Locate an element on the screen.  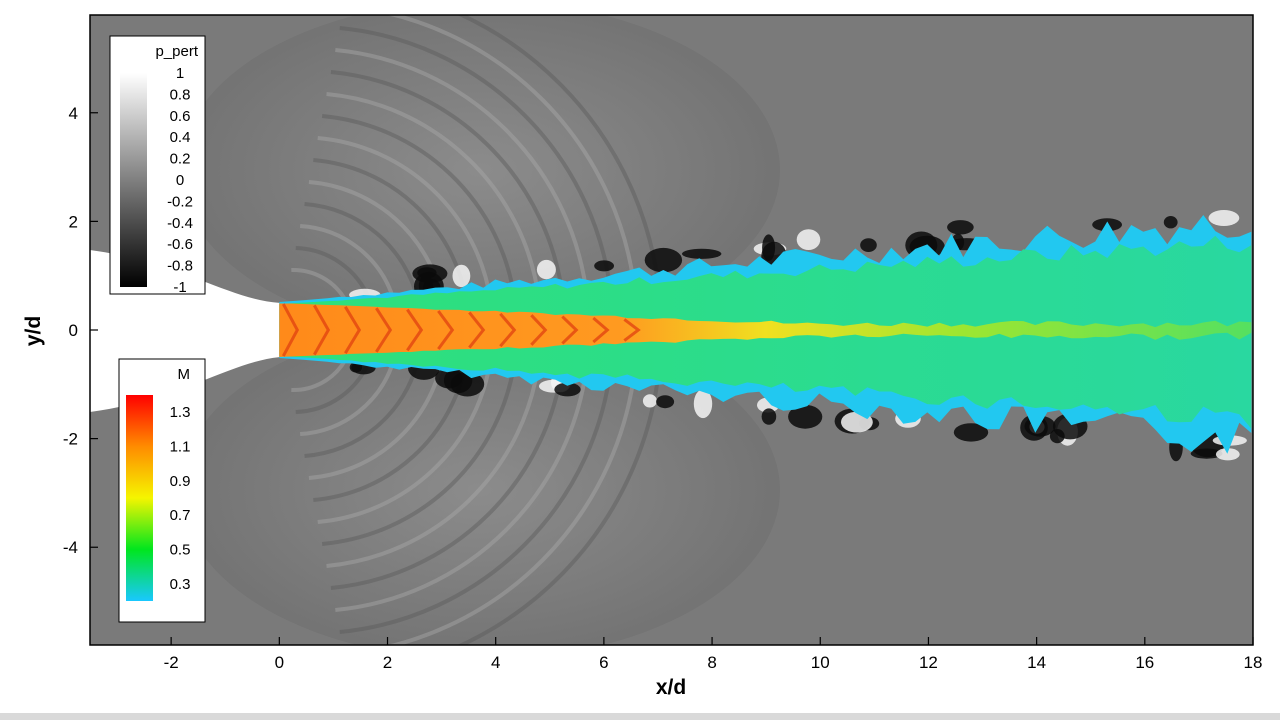
legend-mach: M 1.3 1.1 0.9 0.7 0.5 0.3 is located at coordinates (162, 490).